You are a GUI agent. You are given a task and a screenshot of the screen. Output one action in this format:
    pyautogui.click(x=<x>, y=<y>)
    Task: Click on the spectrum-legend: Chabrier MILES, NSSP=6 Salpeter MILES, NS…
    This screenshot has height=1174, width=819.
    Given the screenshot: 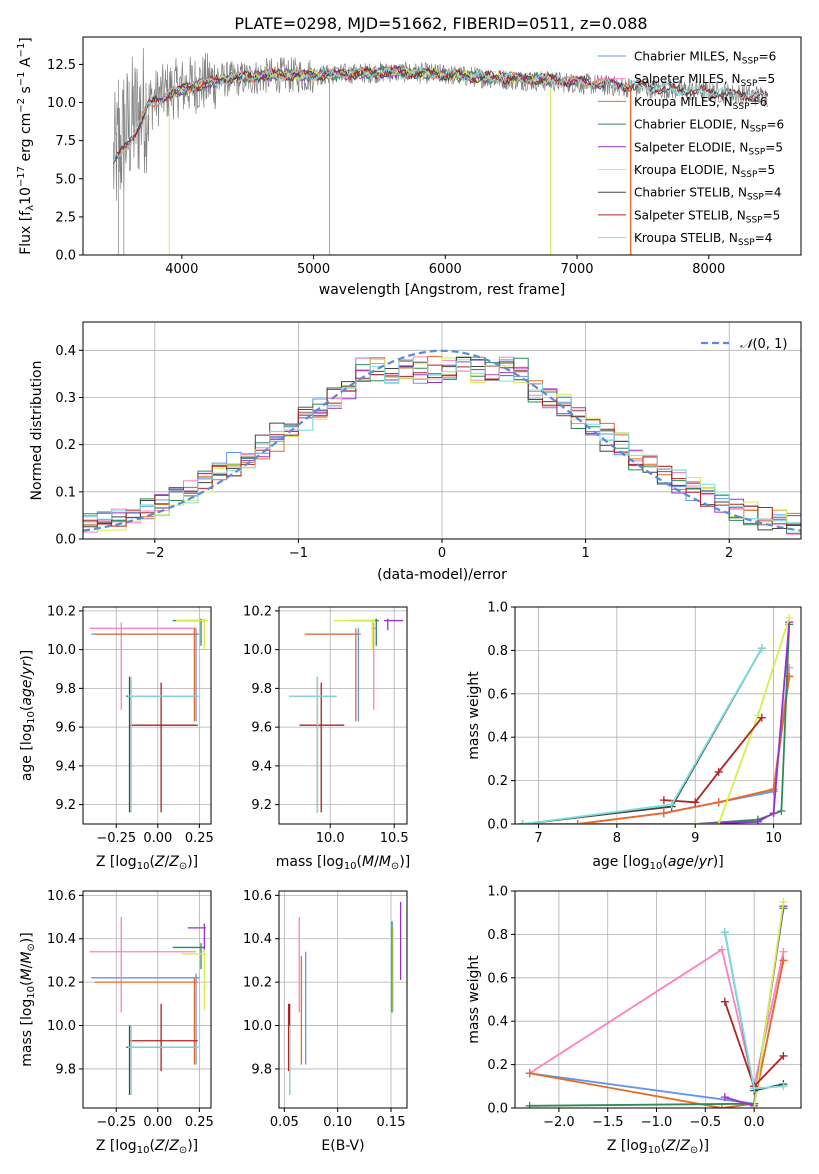 What is the action you would take?
    pyautogui.click(x=691, y=149)
    